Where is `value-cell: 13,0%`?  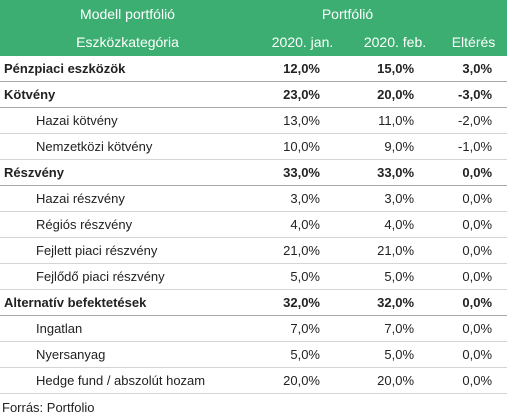 value-cell: 13,0% is located at coordinates (302, 120).